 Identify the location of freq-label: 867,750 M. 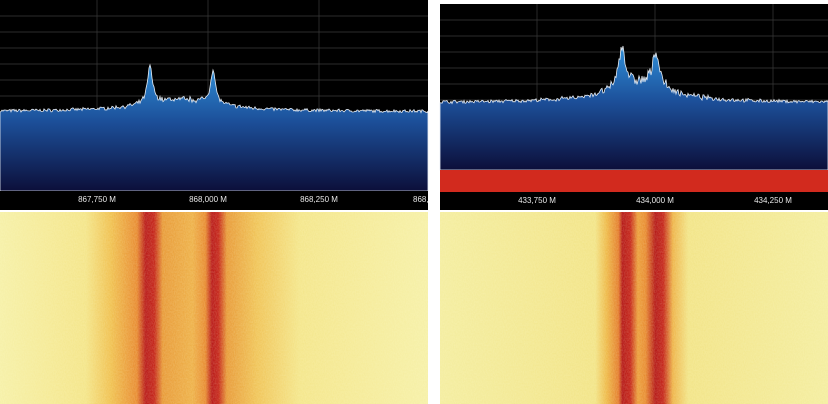
(97, 199).